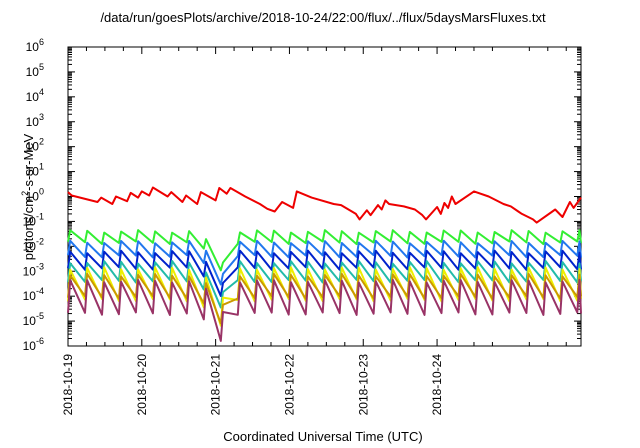 The width and height of the screenshot is (640, 448). I want to click on x-tick-label: 2018-10-20, so click(142, 385).